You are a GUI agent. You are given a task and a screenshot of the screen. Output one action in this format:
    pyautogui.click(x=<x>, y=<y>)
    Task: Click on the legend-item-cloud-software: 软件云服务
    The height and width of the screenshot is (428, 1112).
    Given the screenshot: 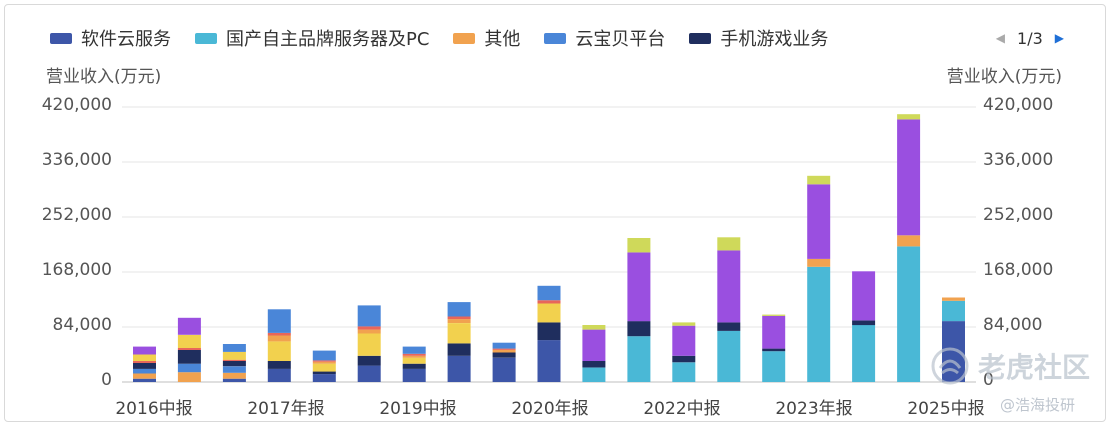 What is the action you would take?
    pyautogui.click(x=110, y=38)
    